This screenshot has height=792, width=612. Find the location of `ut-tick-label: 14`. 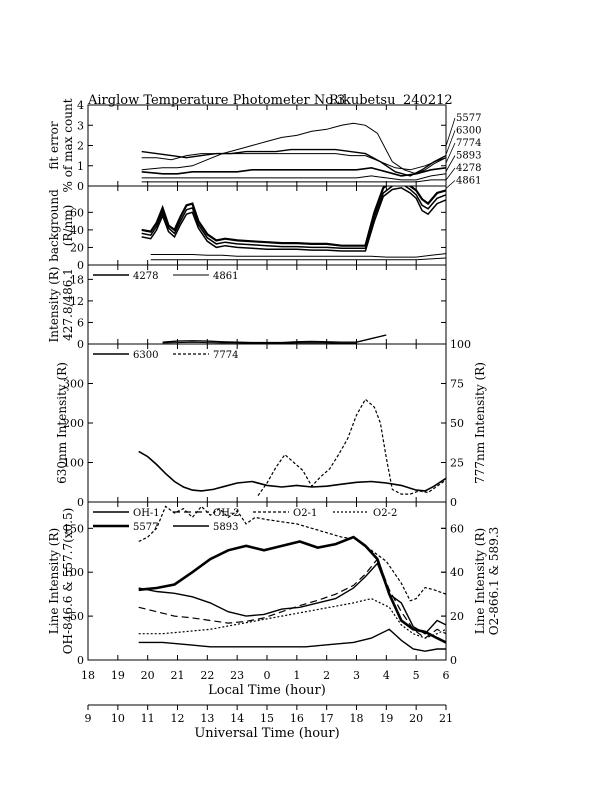

ut-tick-label: 14 is located at coordinates (237, 718).